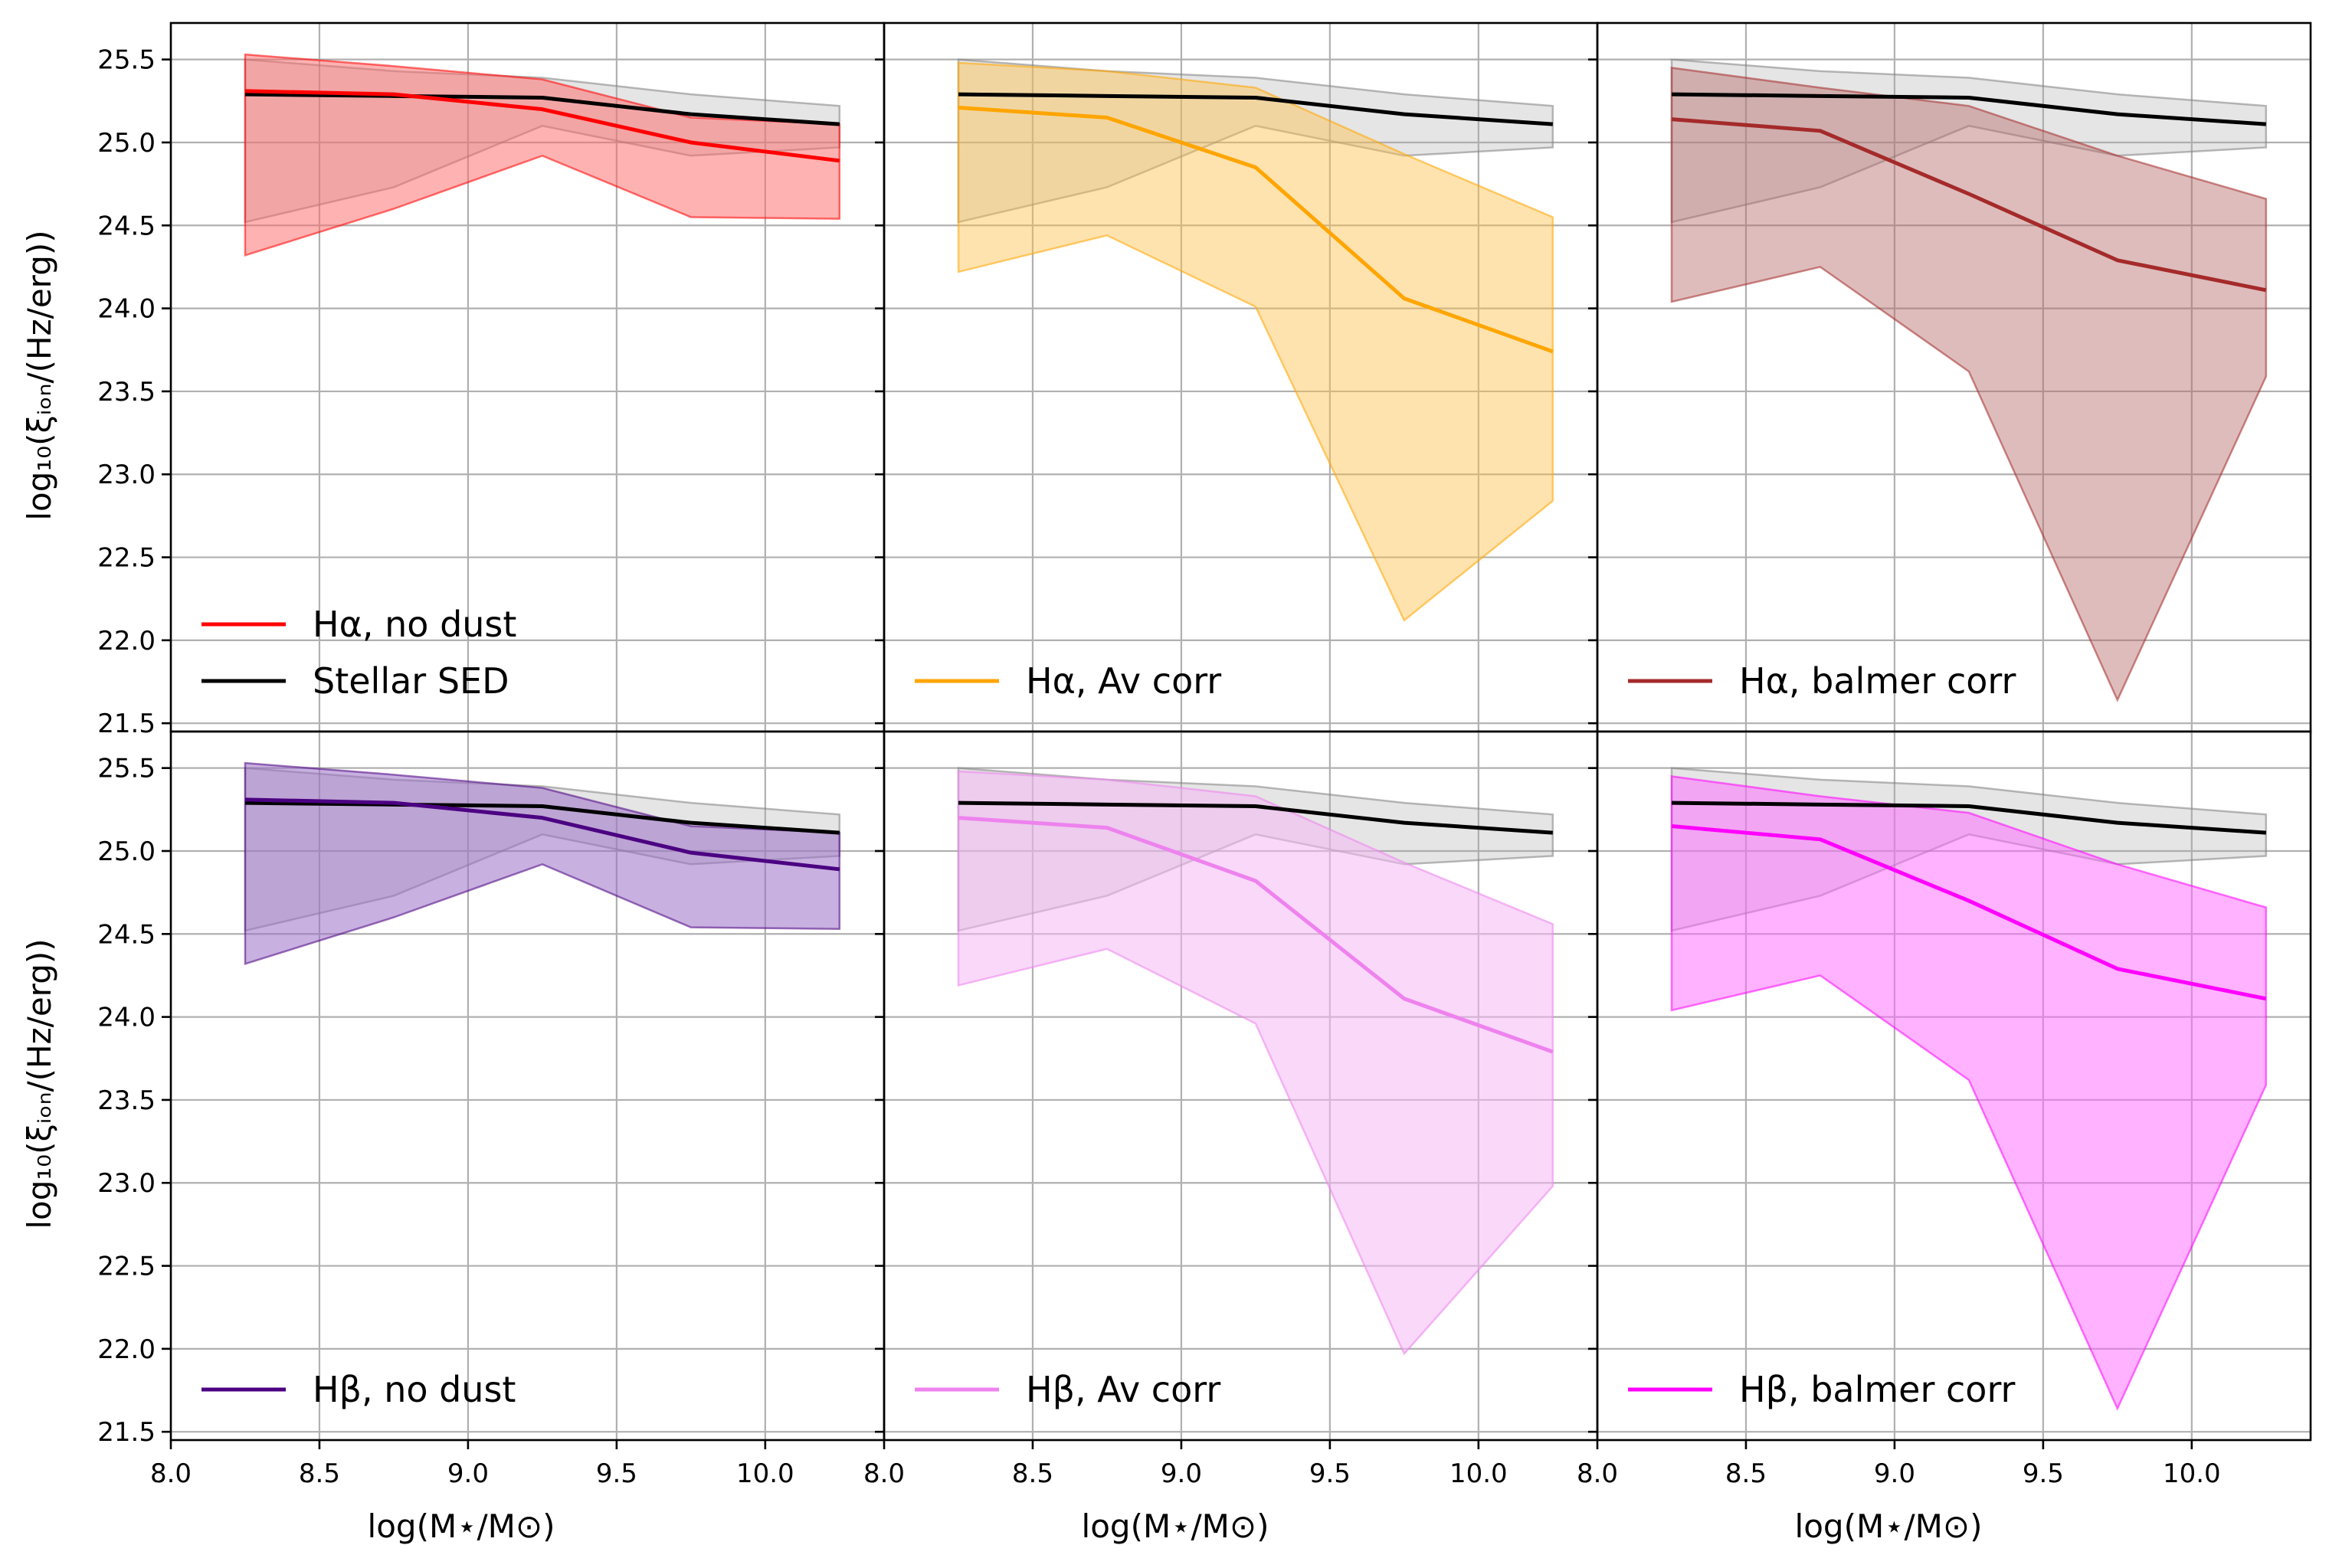 This screenshot has height=1568, width=2329. What do you see at coordinates (1123, 1389) in the screenshot?
I see `legend-label: Hβ, Av corr` at bounding box center [1123, 1389].